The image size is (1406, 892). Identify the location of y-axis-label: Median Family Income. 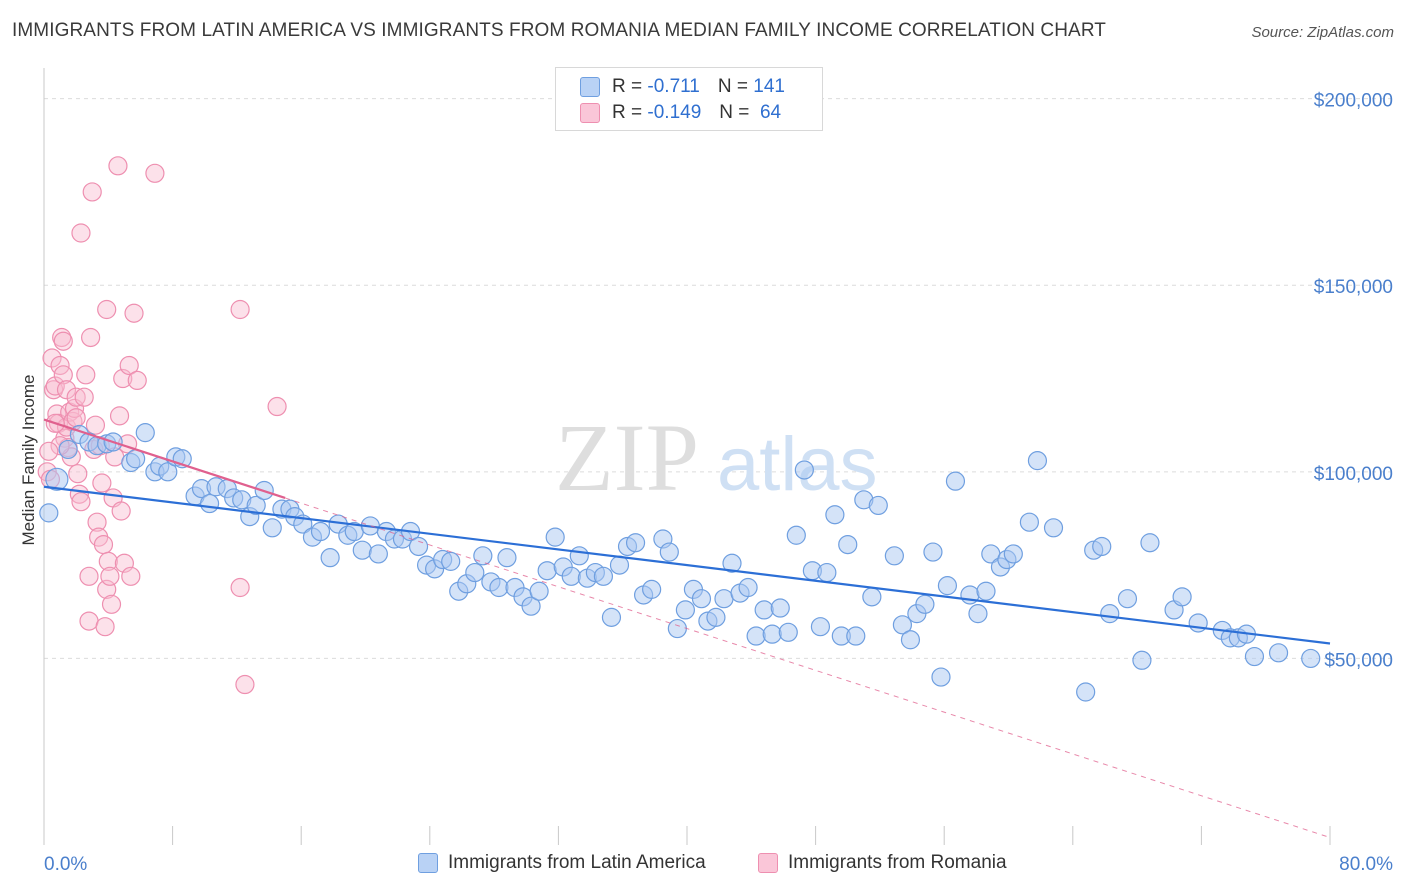
(28, 459).